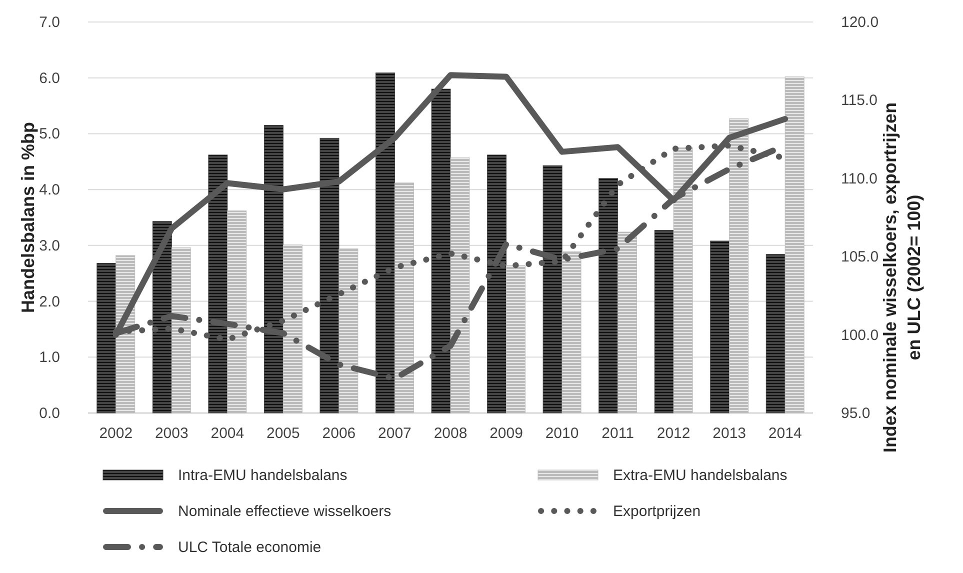  Describe the element at coordinates (657, 511) in the screenshot. I see `legend-label: Exportprijzen` at that location.